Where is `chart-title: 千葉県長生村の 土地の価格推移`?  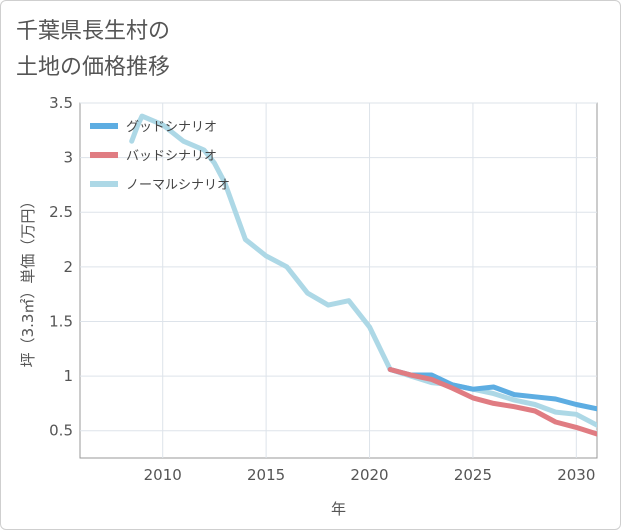
chart-title: 千葉県長生村の 土地の価格推移 is located at coordinates (93, 50).